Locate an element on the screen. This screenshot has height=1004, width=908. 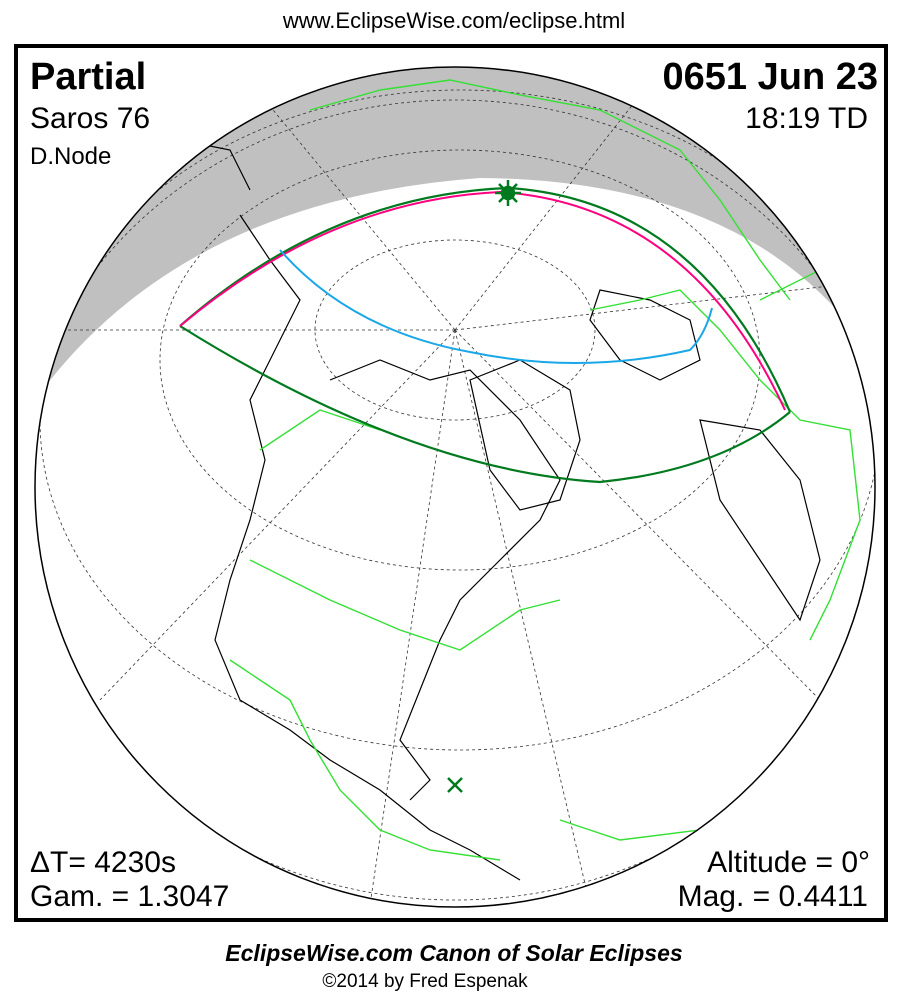
eclipse-time: 18:19 TD is located at coordinates (806, 118).